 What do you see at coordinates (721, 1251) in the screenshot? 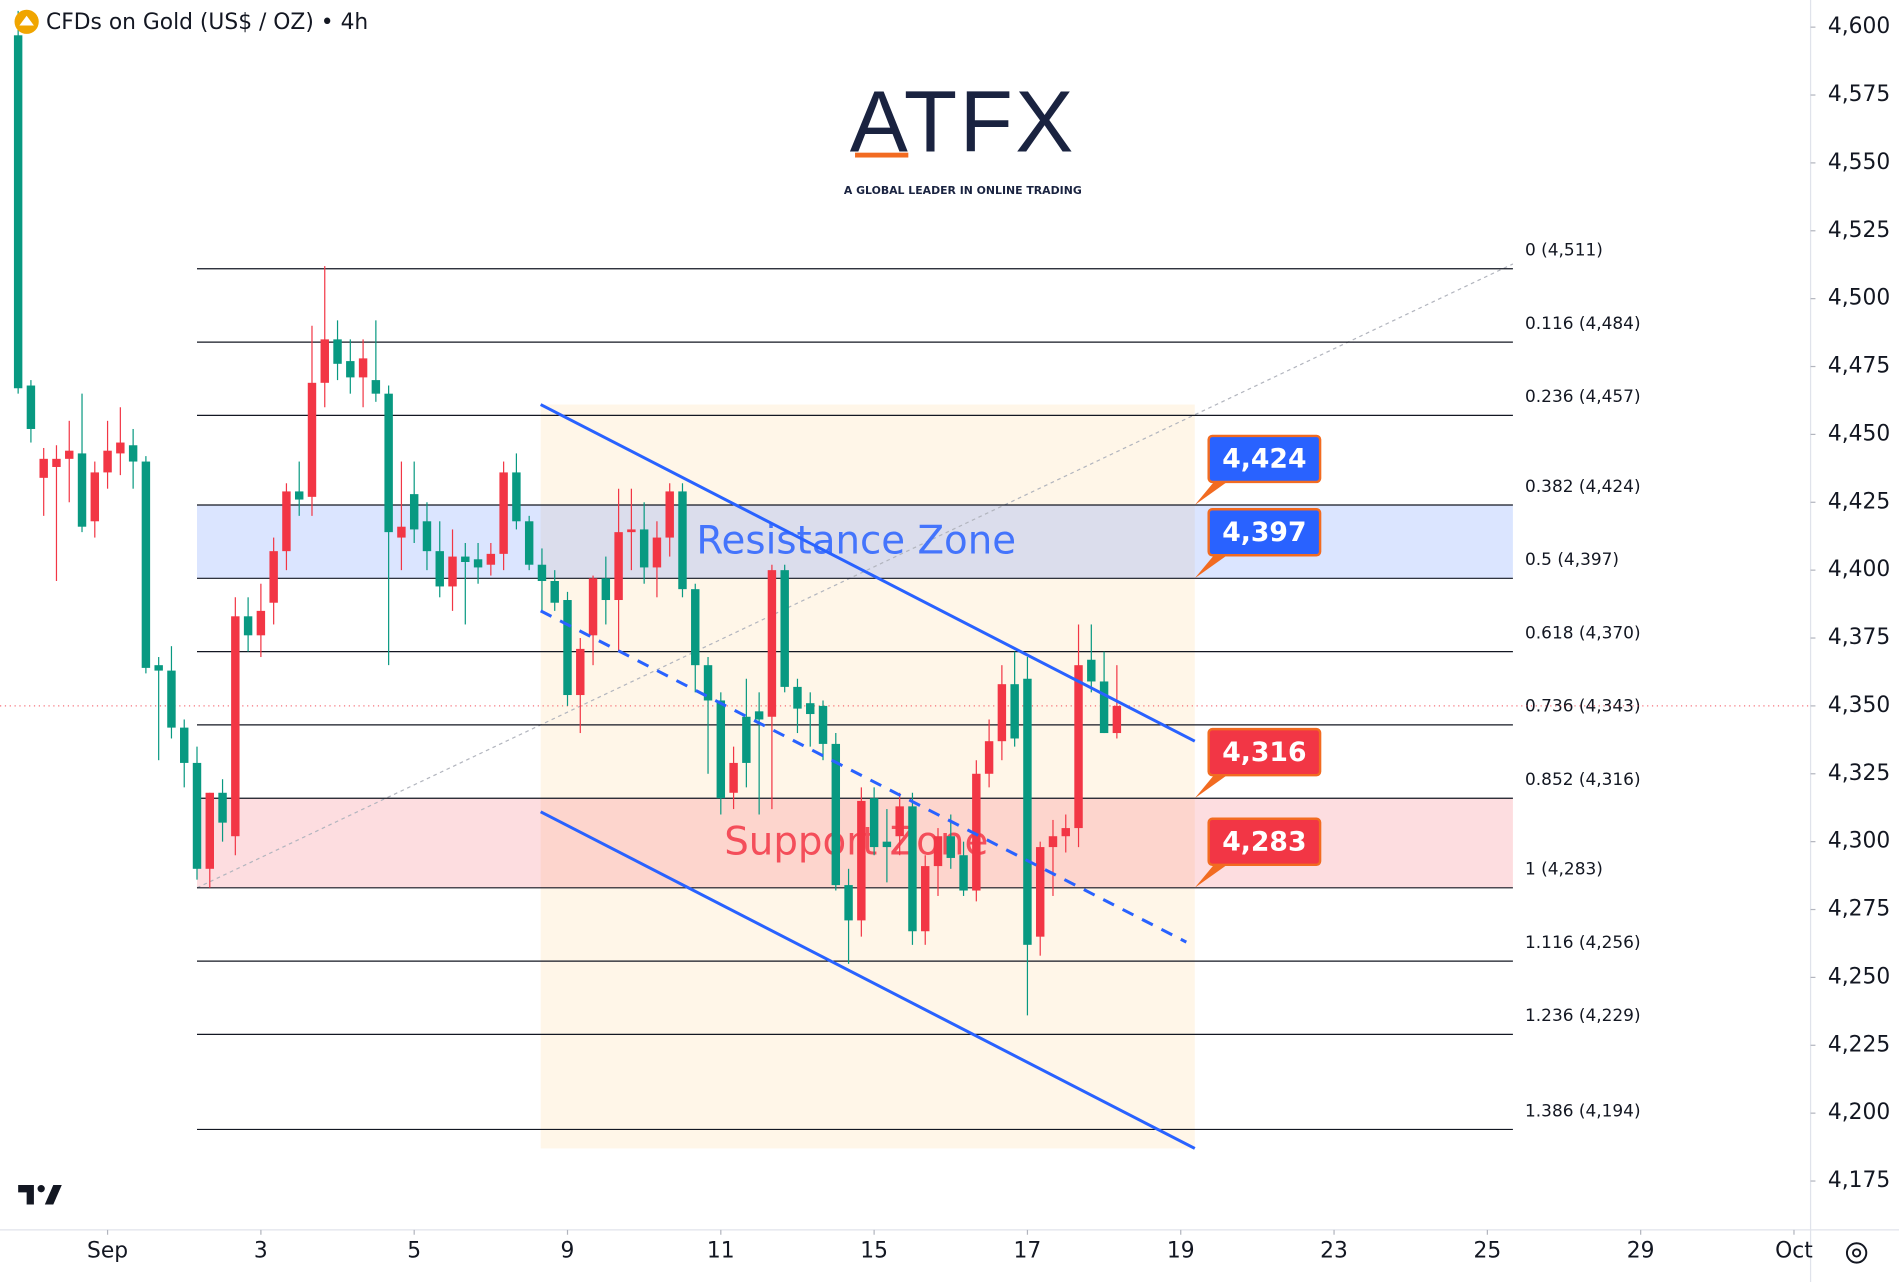
I see `x-tick-label: 11` at bounding box center [721, 1251].